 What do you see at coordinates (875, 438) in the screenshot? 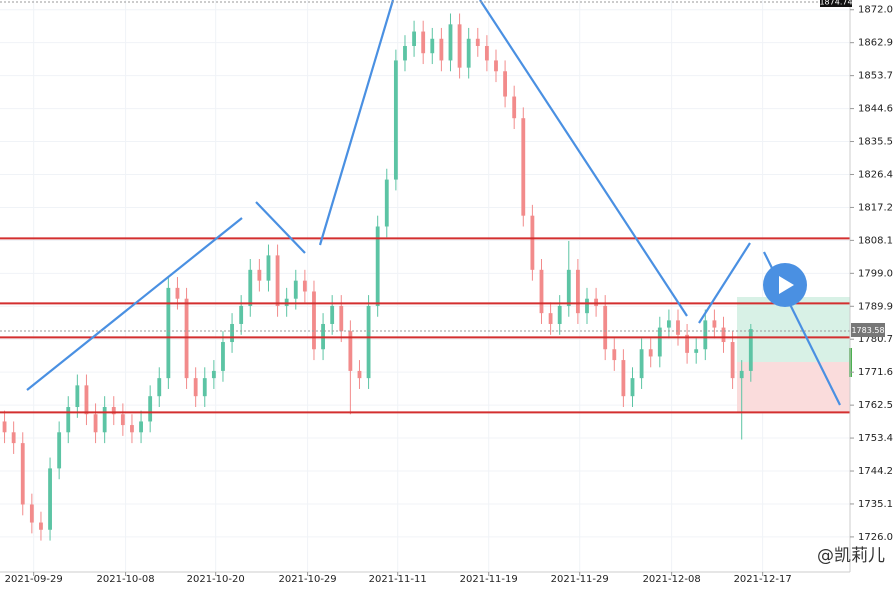
I see `y-tick-label: 1753.40` at bounding box center [875, 438].